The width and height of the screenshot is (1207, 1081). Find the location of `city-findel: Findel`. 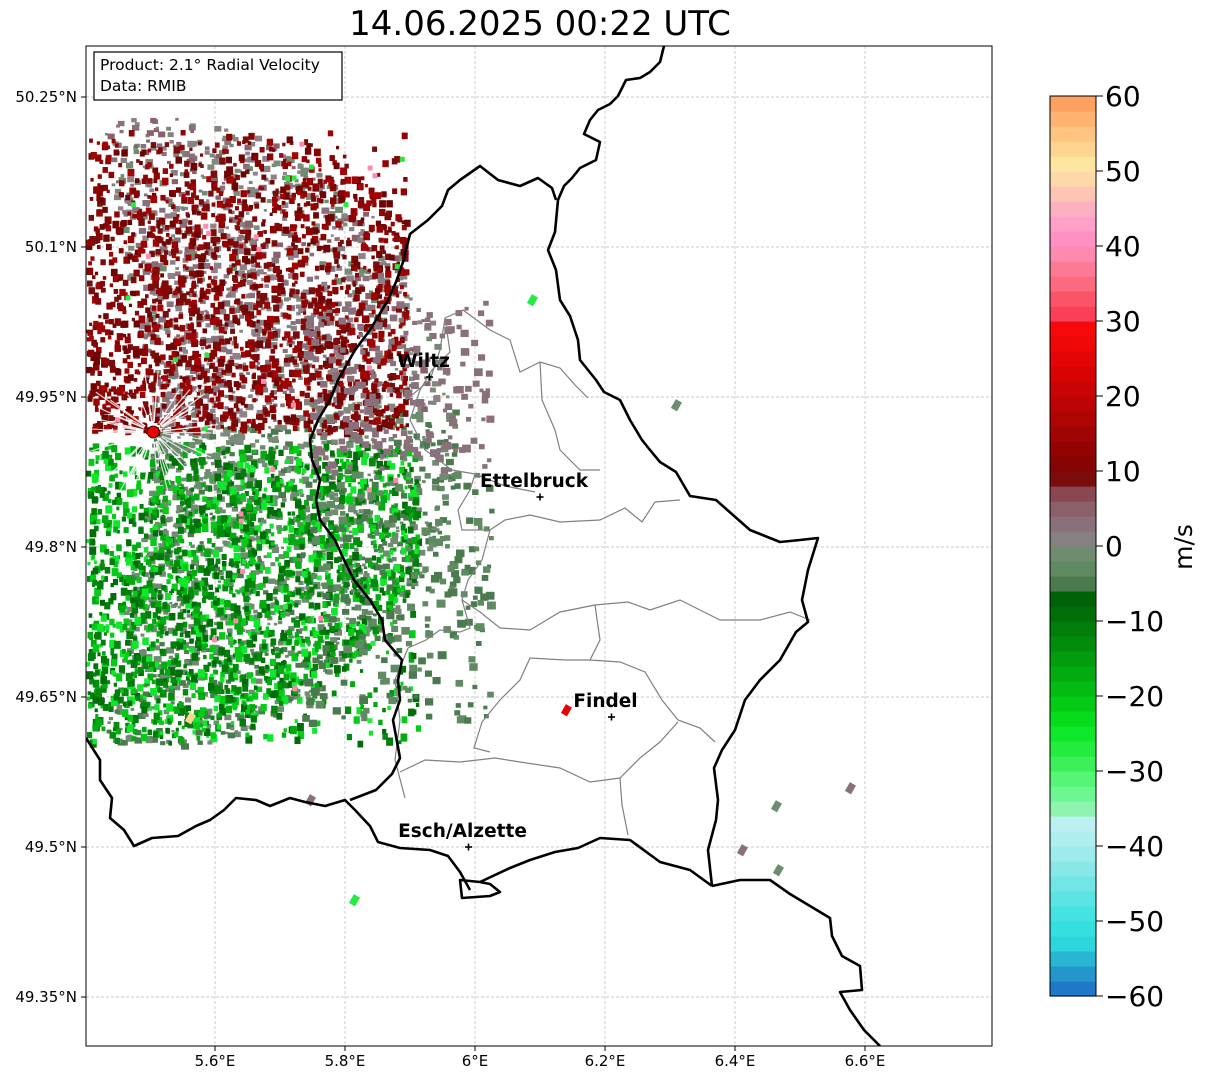

city-findel: Findel is located at coordinates (605, 706).